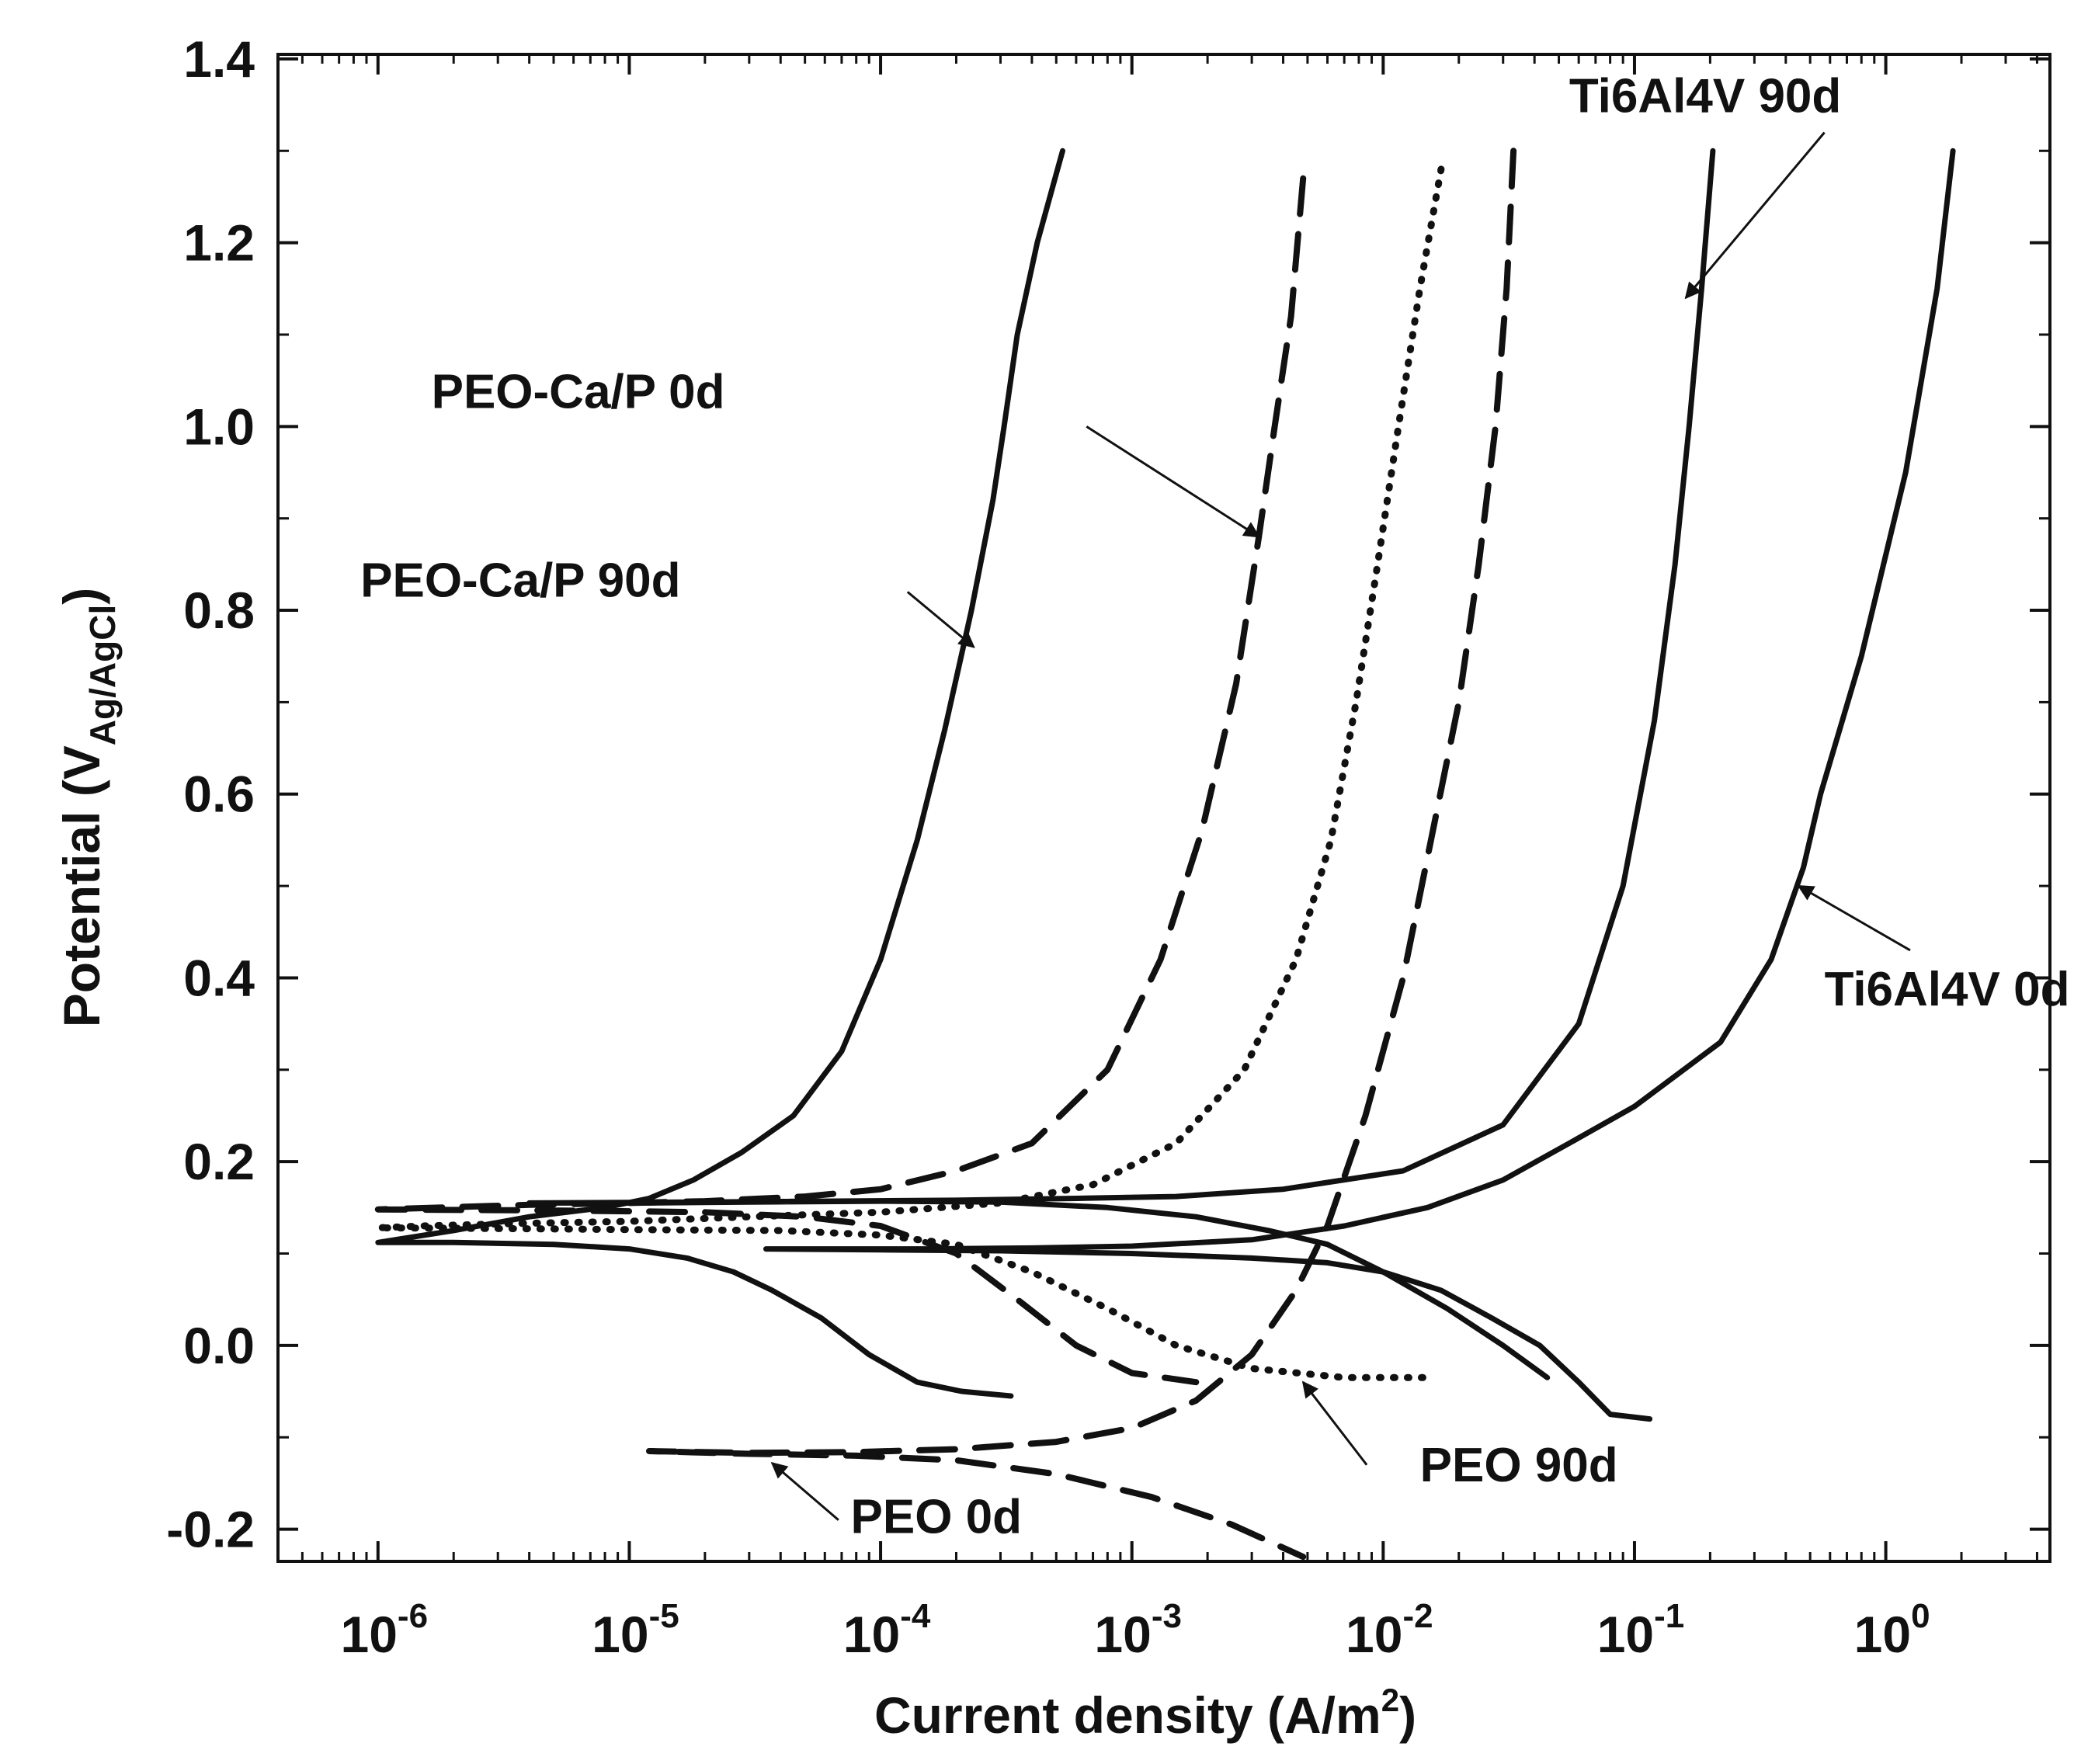 The image size is (2081, 1764). I want to click on y-tick-label: 0.8, so click(219, 610).